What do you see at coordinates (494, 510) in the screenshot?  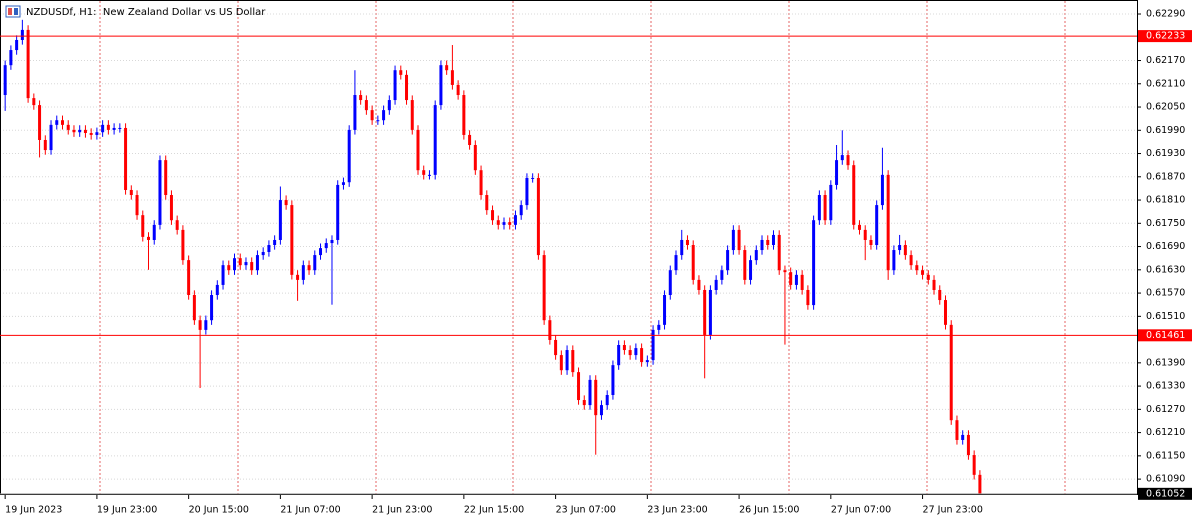 I see `x-tick-label: 22 Jun 15:00` at bounding box center [494, 510].